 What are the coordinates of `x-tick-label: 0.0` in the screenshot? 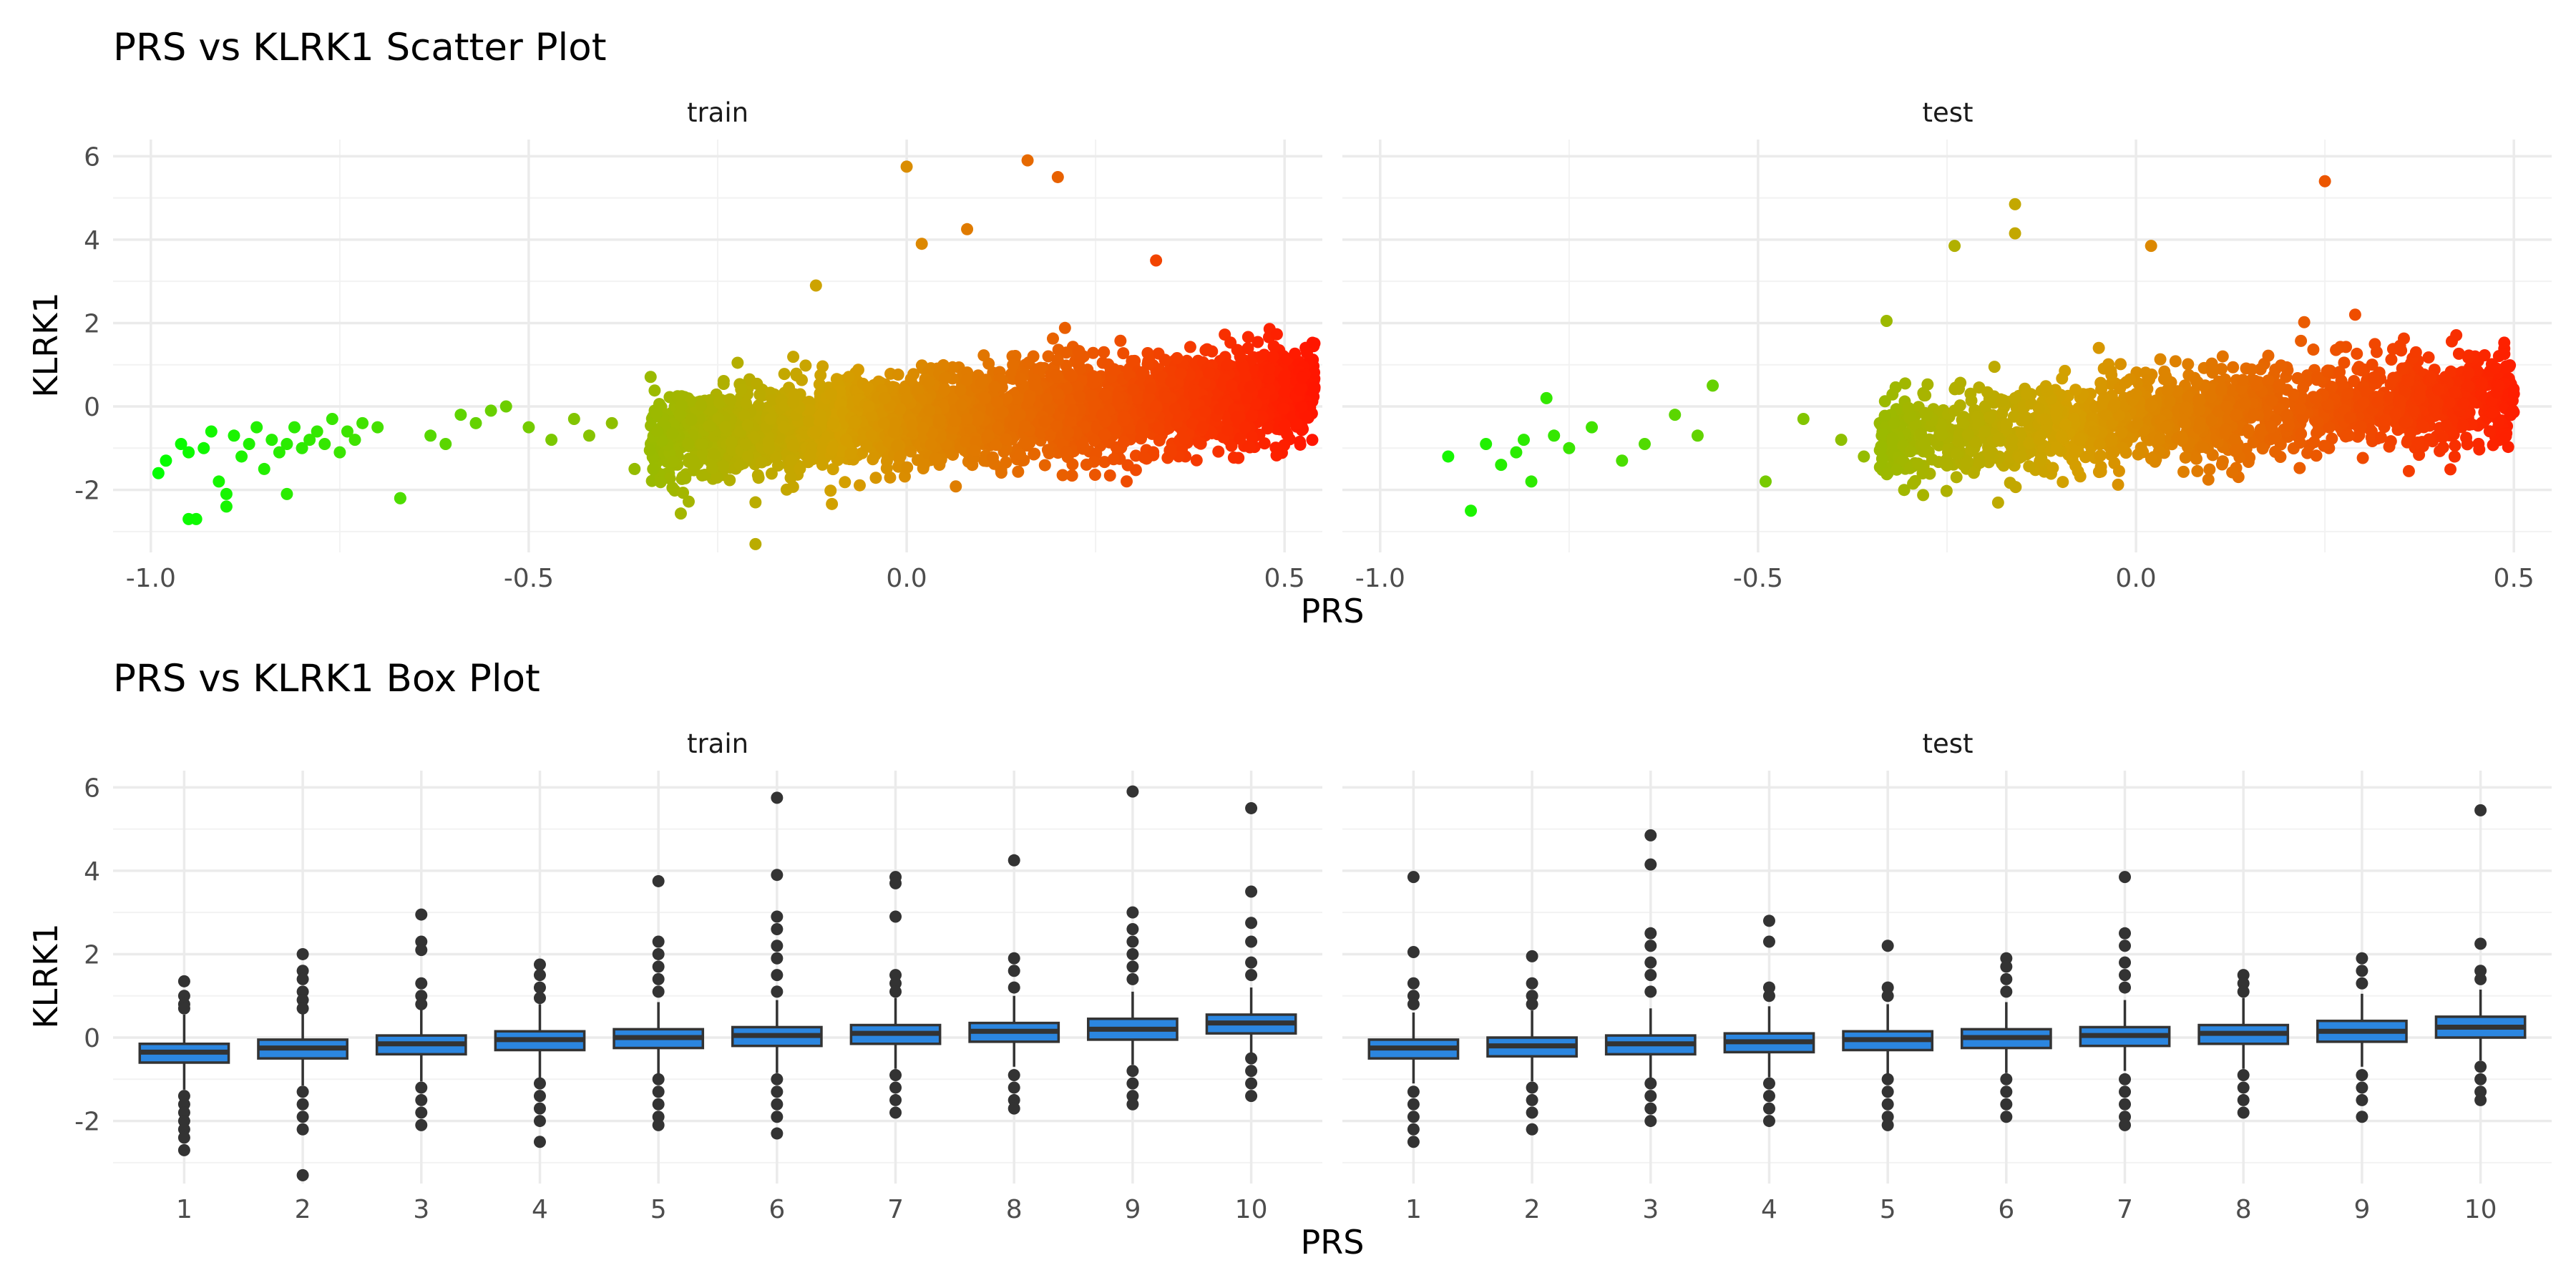 It's located at (2135, 578).